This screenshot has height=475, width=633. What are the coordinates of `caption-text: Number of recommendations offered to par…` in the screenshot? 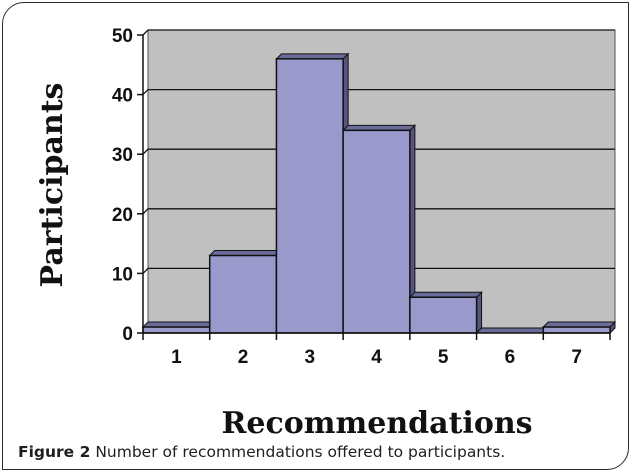 It's located at (300, 452).